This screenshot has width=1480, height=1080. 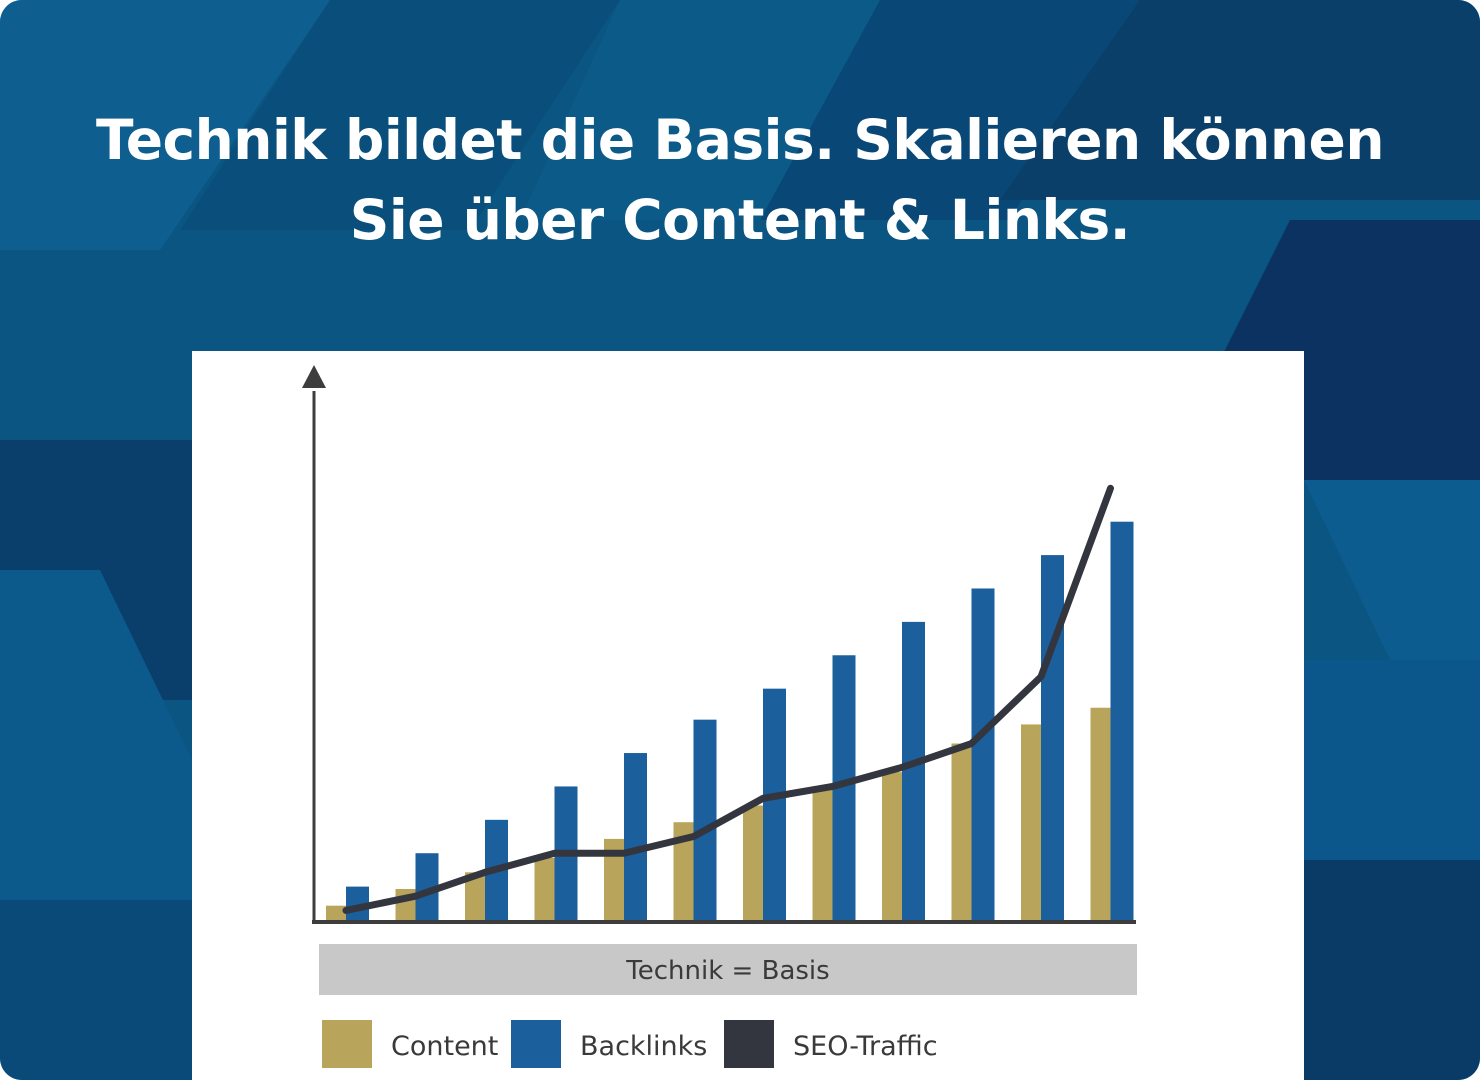 I want to click on y-axis-arrow-icon, so click(x=314, y=376).